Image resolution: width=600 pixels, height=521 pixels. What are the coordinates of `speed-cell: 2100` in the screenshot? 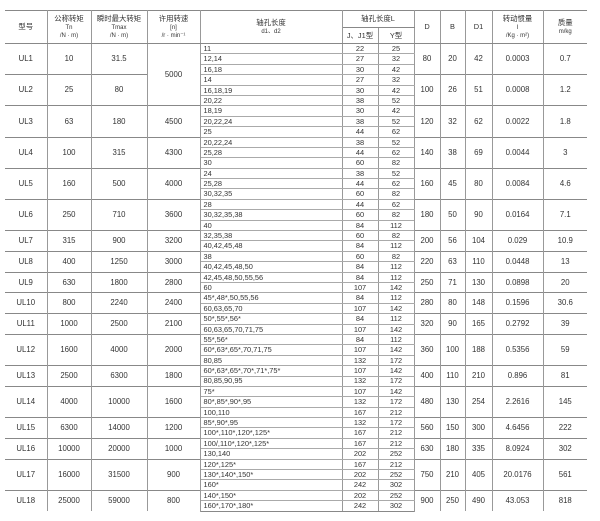 It's located at (173, 324).